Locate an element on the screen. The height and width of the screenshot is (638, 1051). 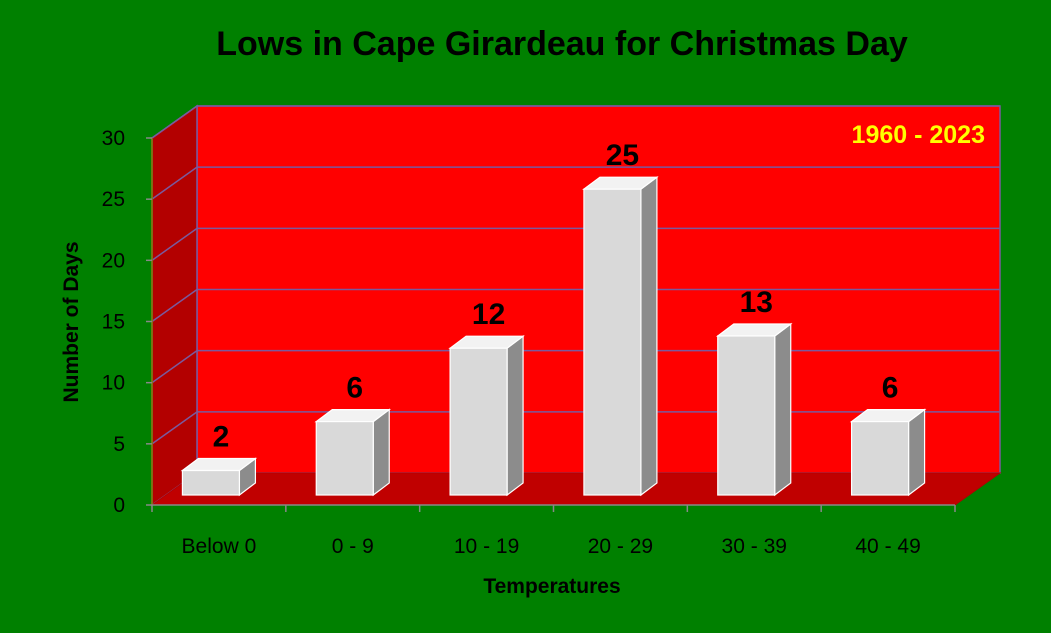
x-axis-title: Temperatures is located at coordinates (551, 586).